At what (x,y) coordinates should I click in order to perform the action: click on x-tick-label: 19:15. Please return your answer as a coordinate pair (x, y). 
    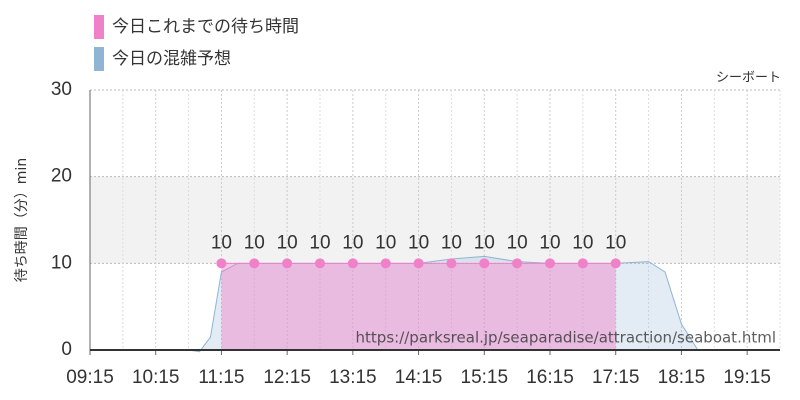
    Looking at the image, I should click on (747, 377).